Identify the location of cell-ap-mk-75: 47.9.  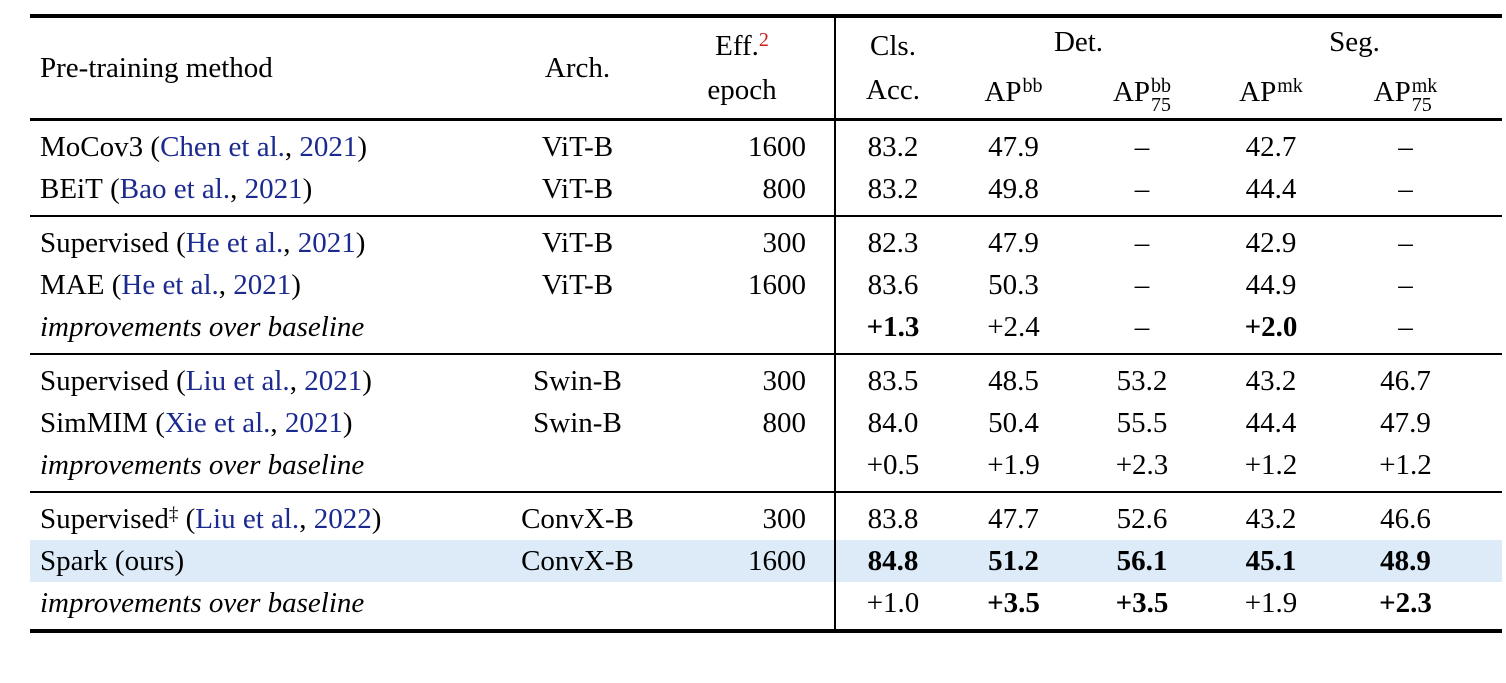
(1405, 422).